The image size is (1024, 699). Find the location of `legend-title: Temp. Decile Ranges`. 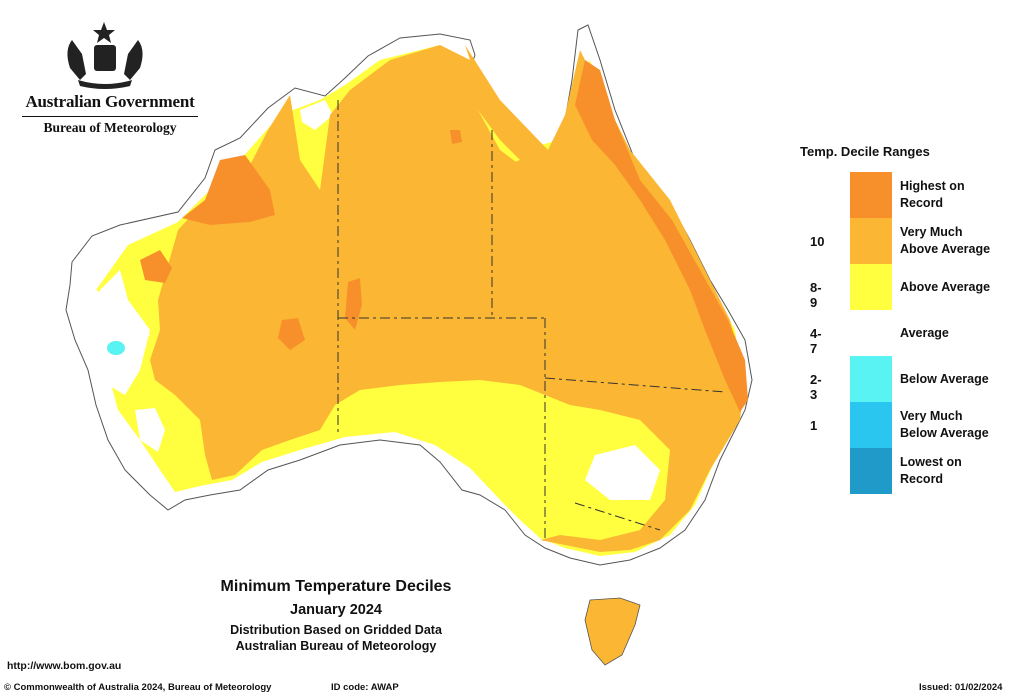

legend-title: Temp. Decile Ranges is located at coordinates (865, 151).